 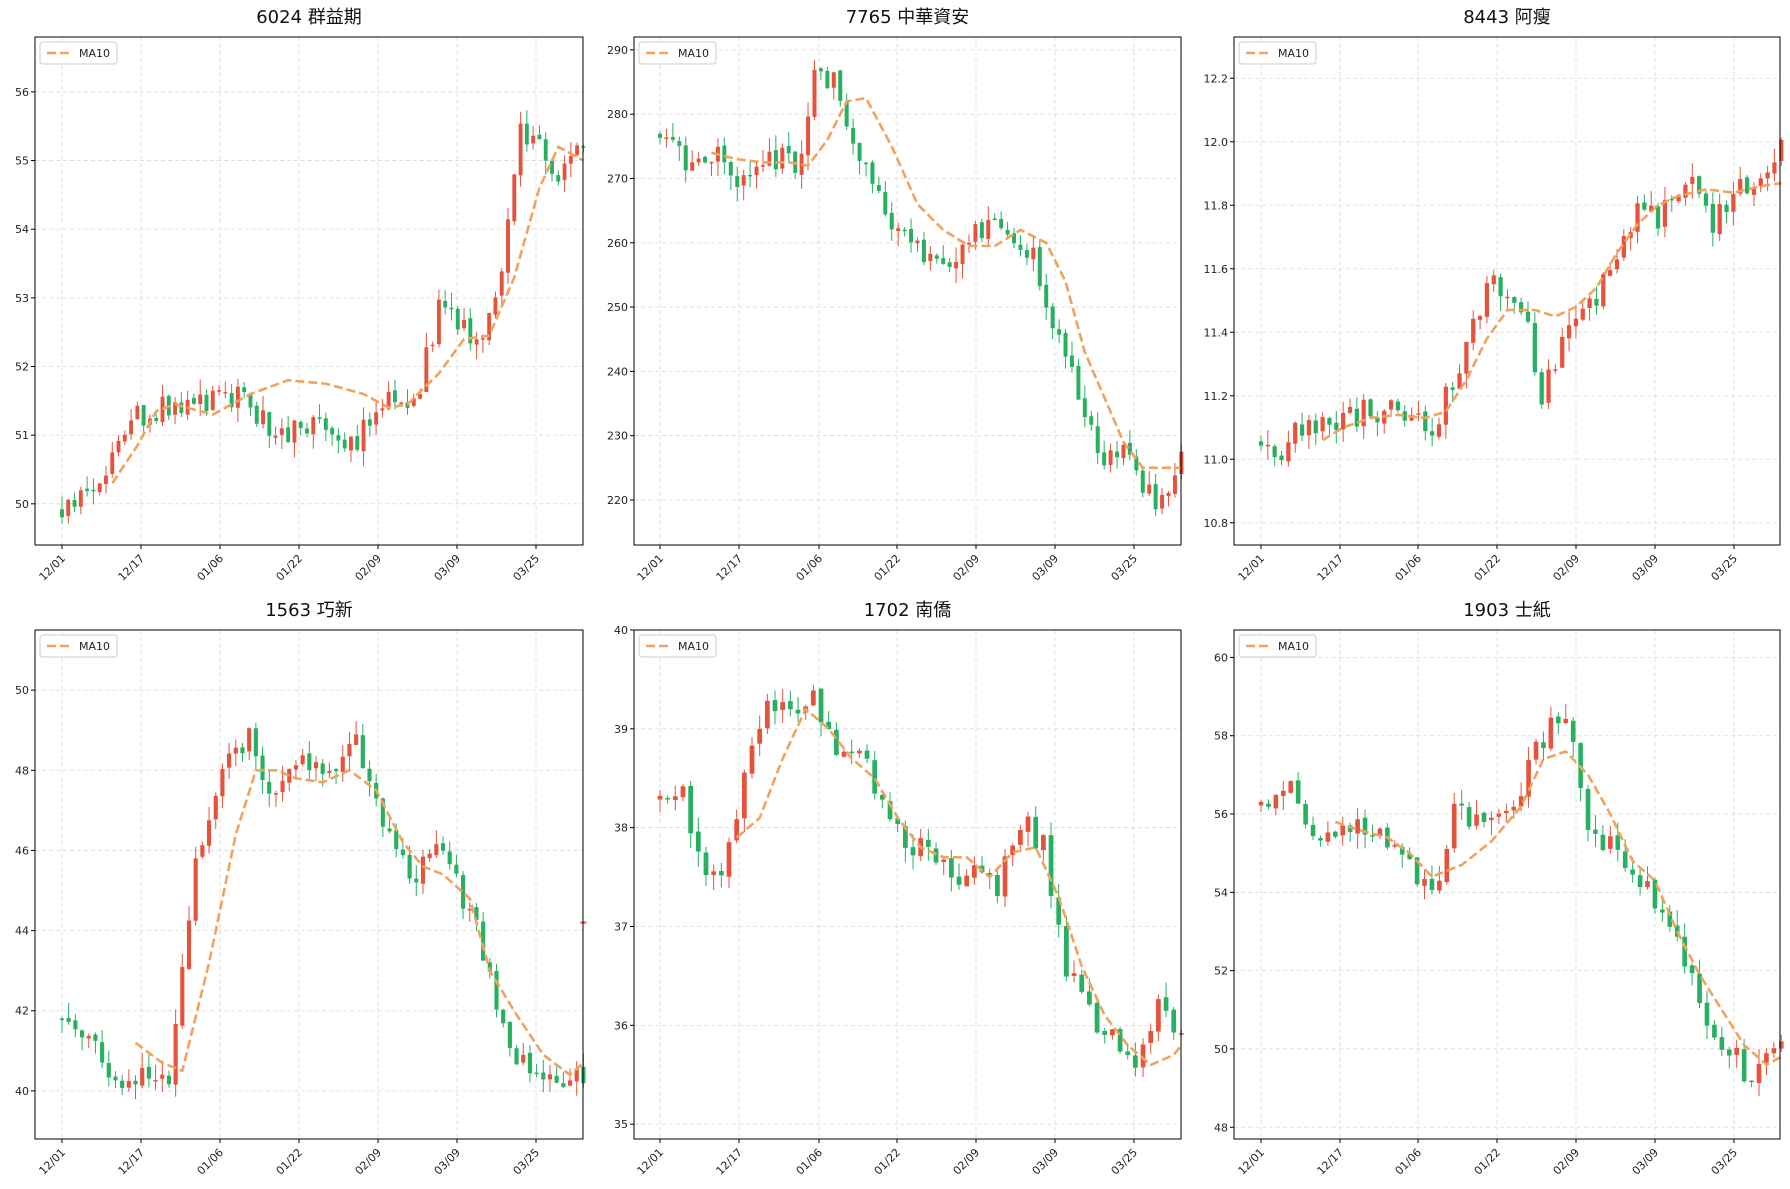 I want to click on y-tick-label: 12.2, so click(x=1216, y=78).